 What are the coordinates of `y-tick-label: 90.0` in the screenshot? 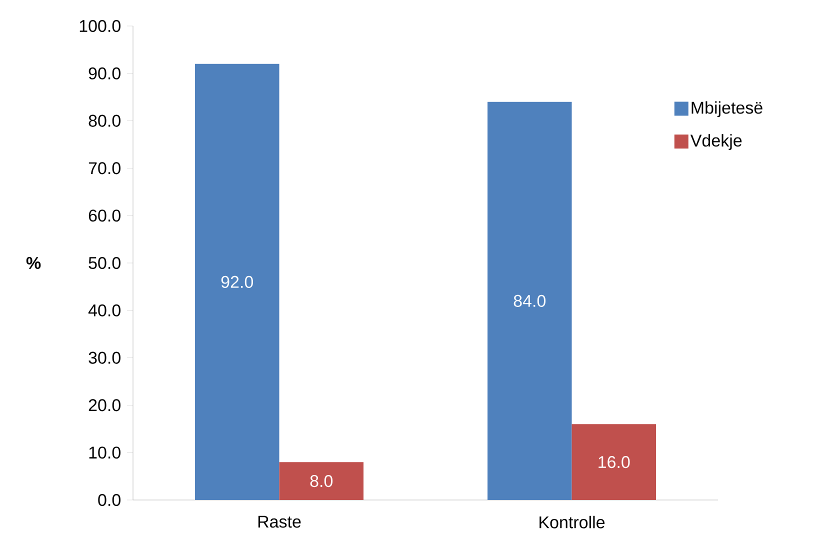 It's located at (104, 73).